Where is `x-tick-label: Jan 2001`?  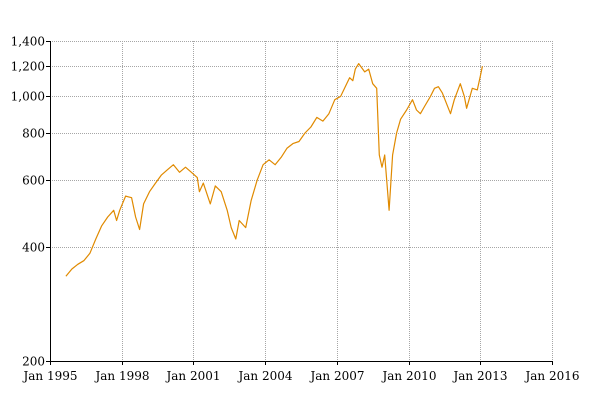
x-tick-label: Jan 2001 is located at coordinates (192, 376).